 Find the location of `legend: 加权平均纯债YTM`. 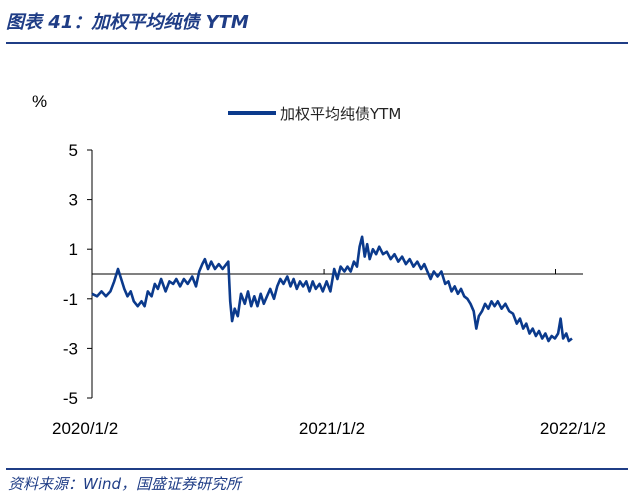

legend: 加权平均纯债YTM is located at coordinates (314, 114).